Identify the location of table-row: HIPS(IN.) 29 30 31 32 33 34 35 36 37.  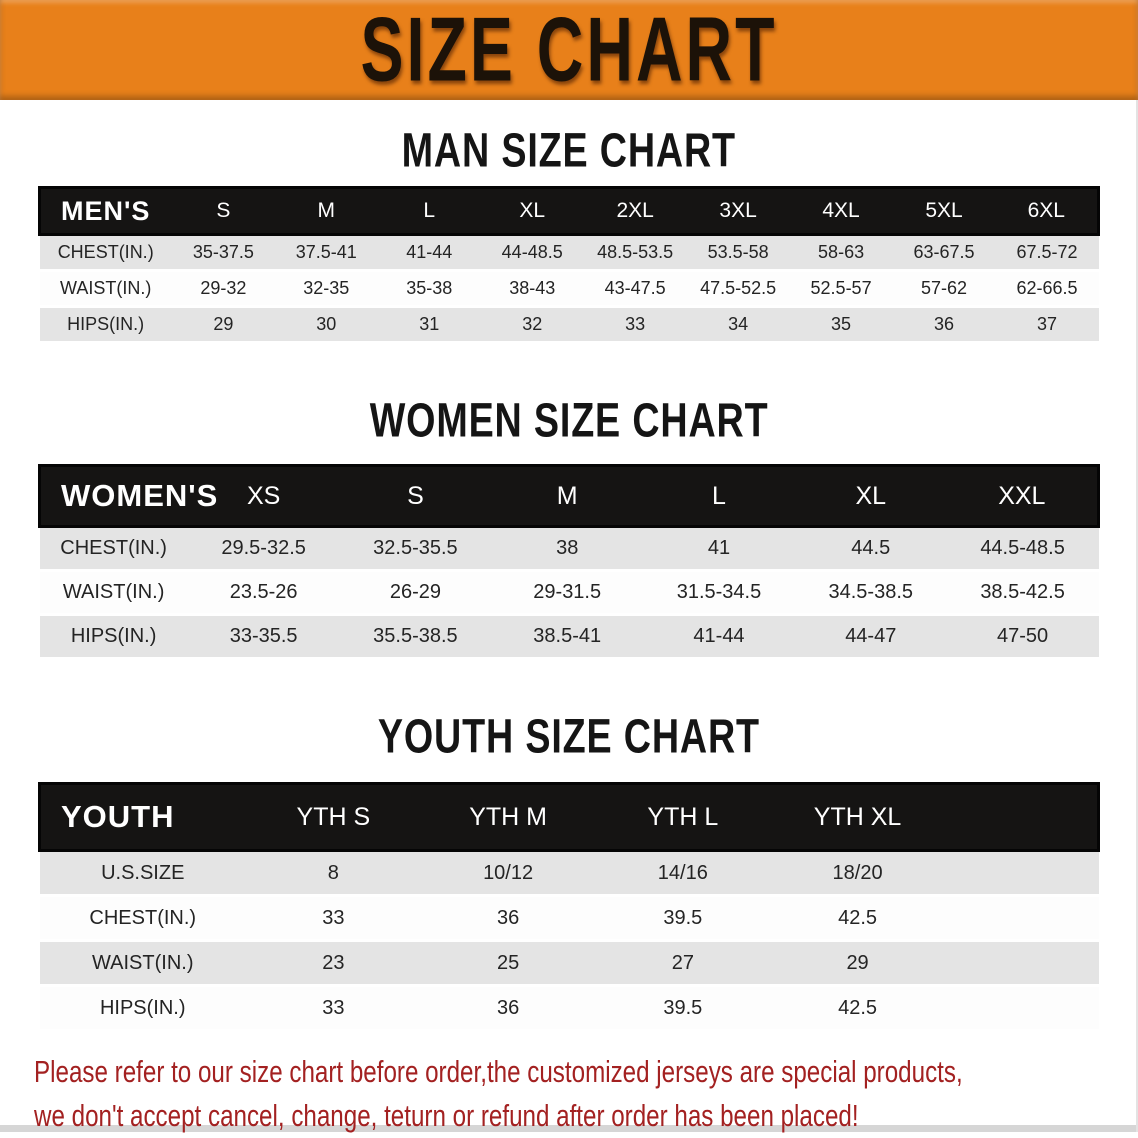
(569, 325).